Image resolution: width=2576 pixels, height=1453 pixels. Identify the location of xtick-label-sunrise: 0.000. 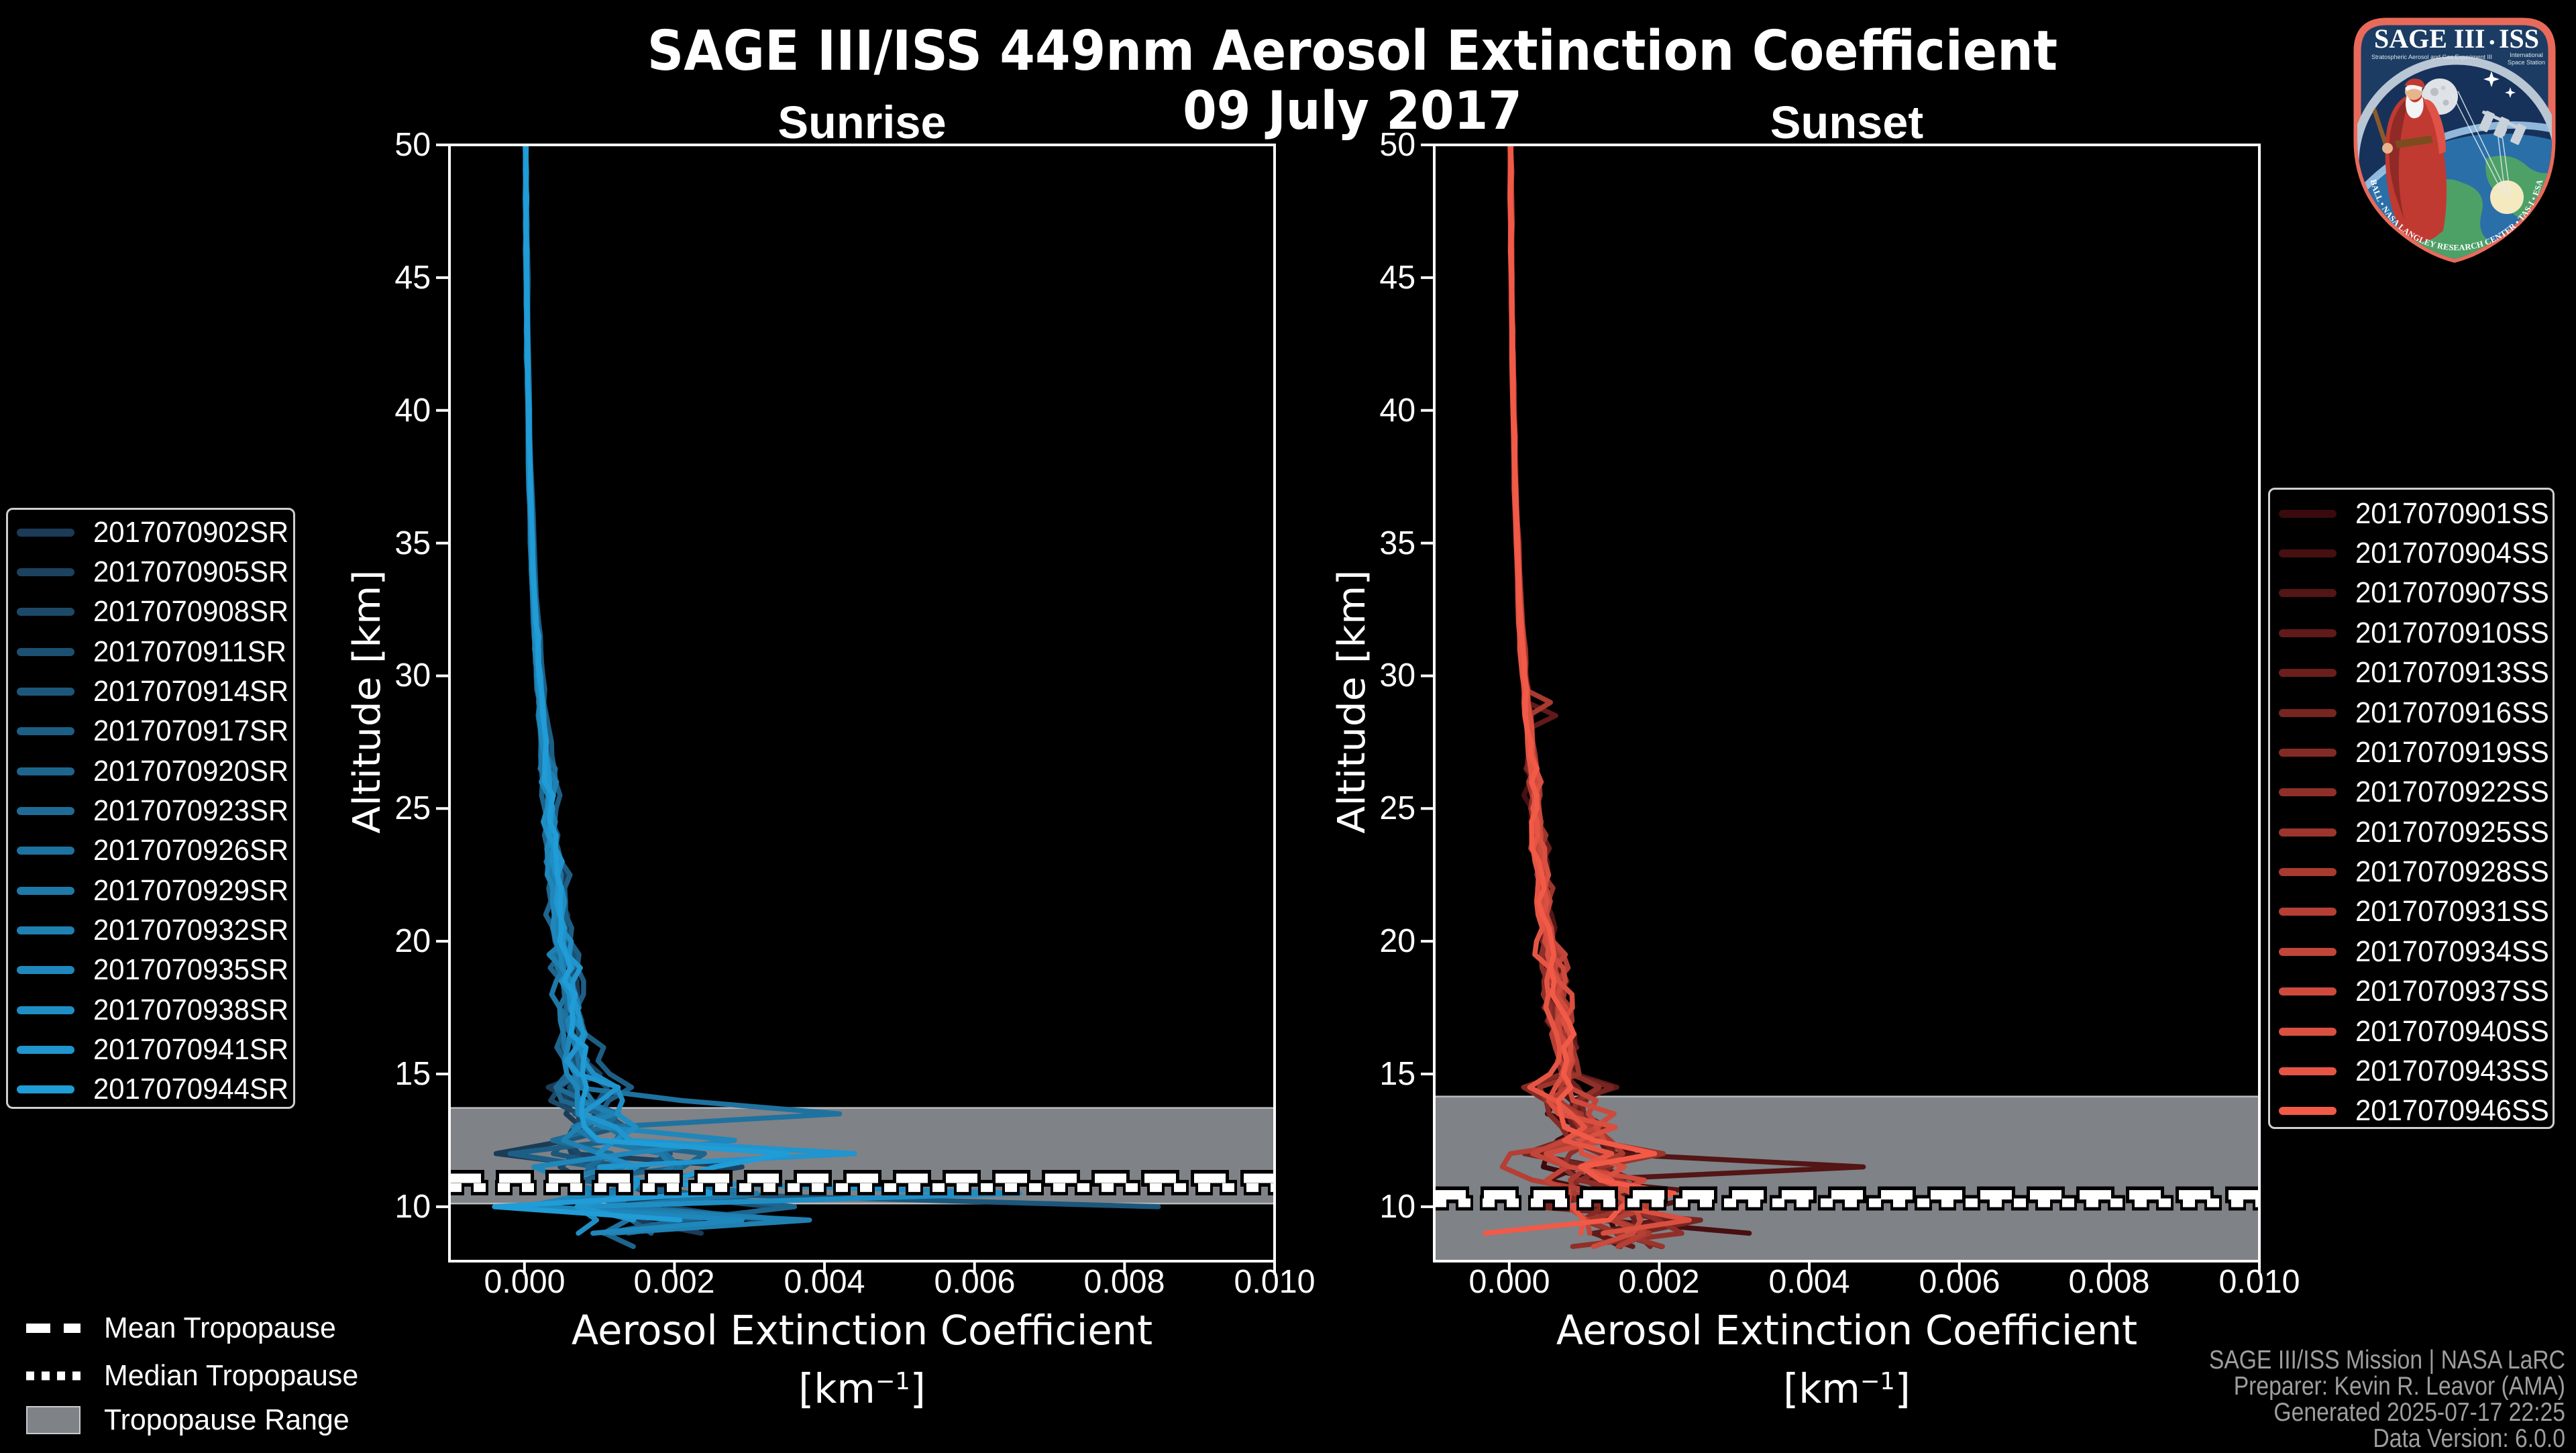
(525, 1282).